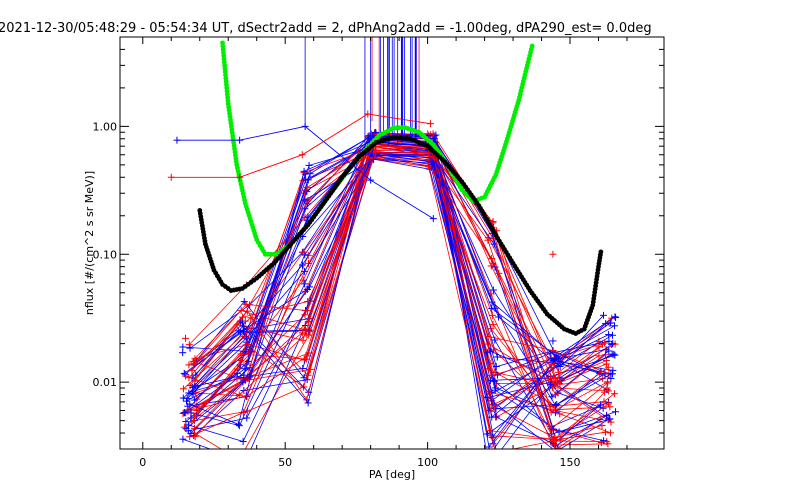 The height and width of the screenshot is (500, 800). Describe the element at coordinates (371, 180) in the screenshot. I see `blue-trace-point` at that location.